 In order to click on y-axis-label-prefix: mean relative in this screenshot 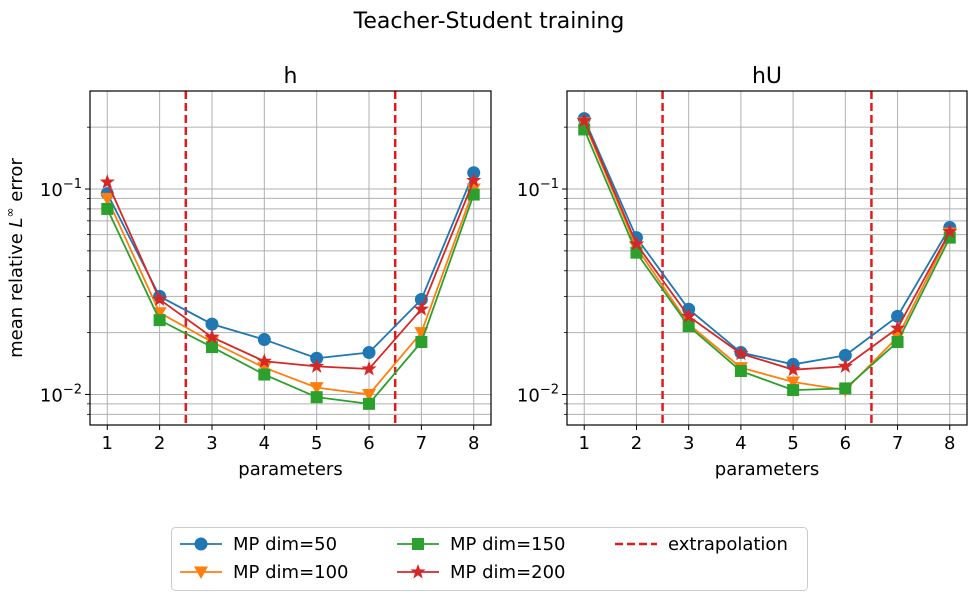, I will do `click(16, 292)`.